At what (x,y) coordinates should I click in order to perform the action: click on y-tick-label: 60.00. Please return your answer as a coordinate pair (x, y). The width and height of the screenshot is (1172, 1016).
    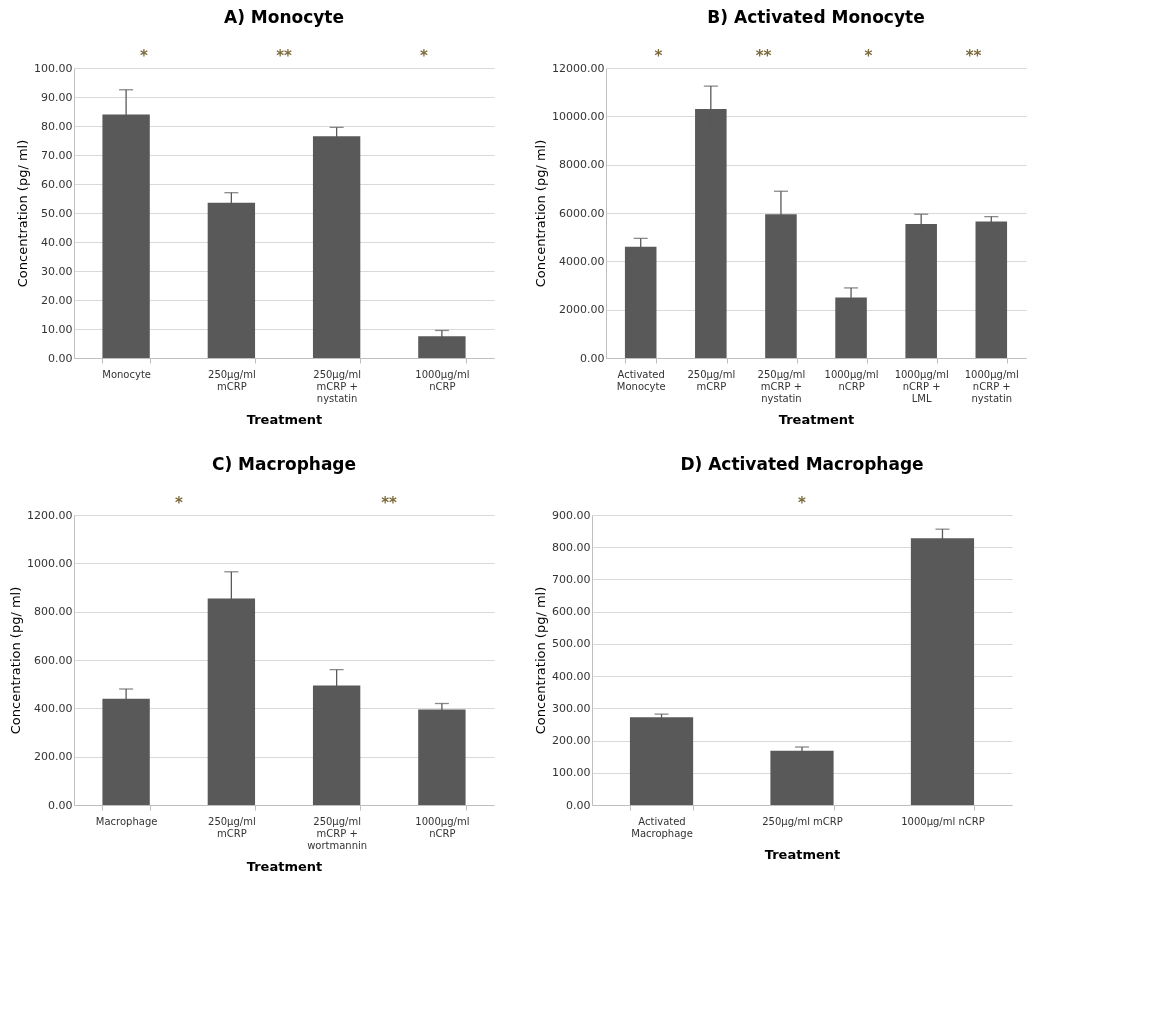
    Looking at the image, I should click on (57, 184).